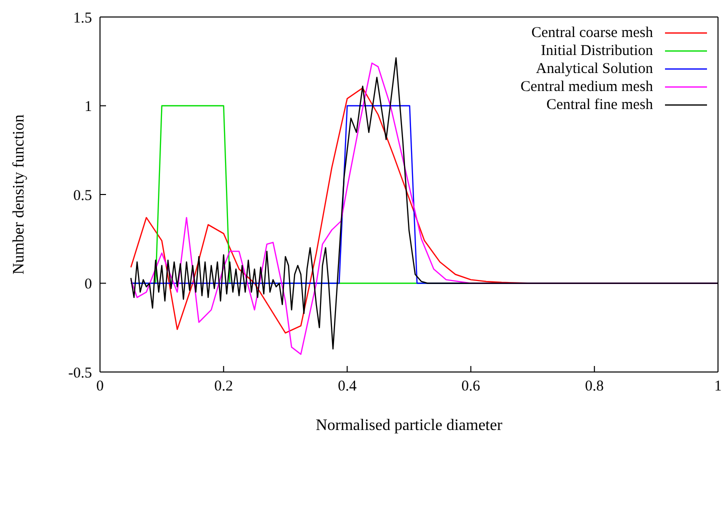 The width and height of the screenshot is (723, 530). Describe the element at coordinates (718, 386) in the screenshot. I see `x-tick-label: 1` at that location.